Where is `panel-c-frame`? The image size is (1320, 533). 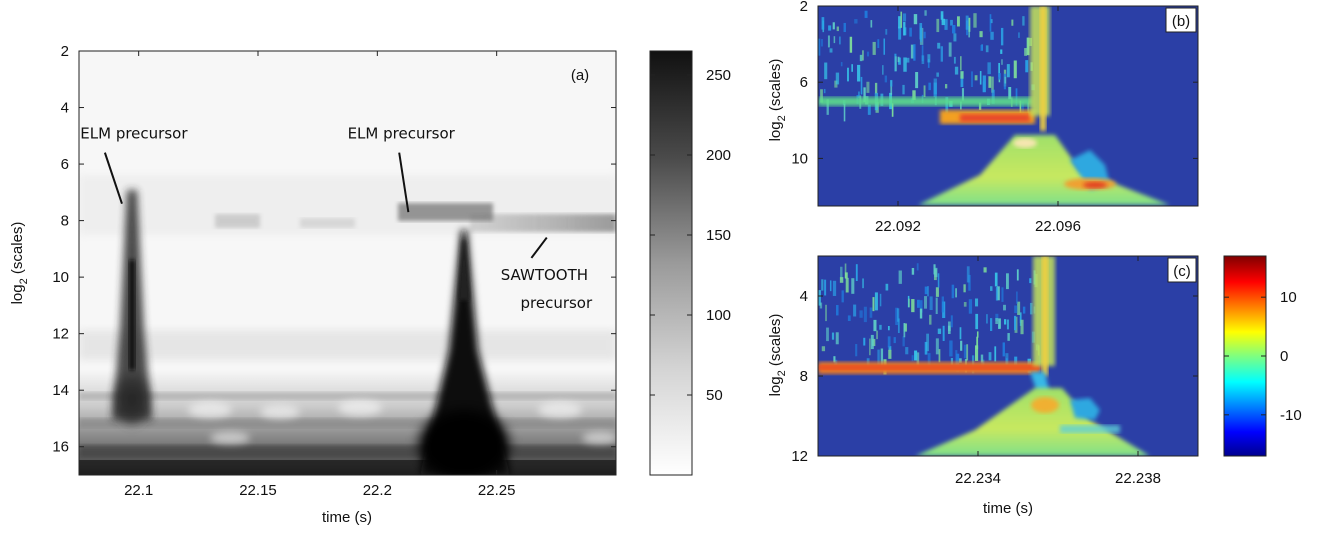
panel-c-frame is located at coordinates (1008, 356).